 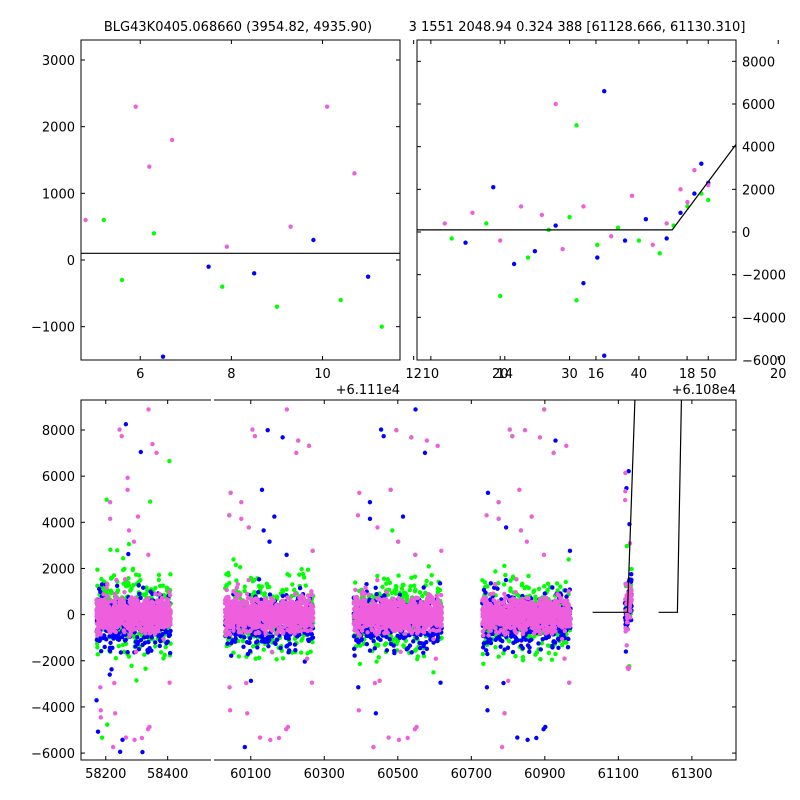 What do you see at coordinates (576, 223) in the screenshot?
I see `plot-area` at bounding box center [576, 223].